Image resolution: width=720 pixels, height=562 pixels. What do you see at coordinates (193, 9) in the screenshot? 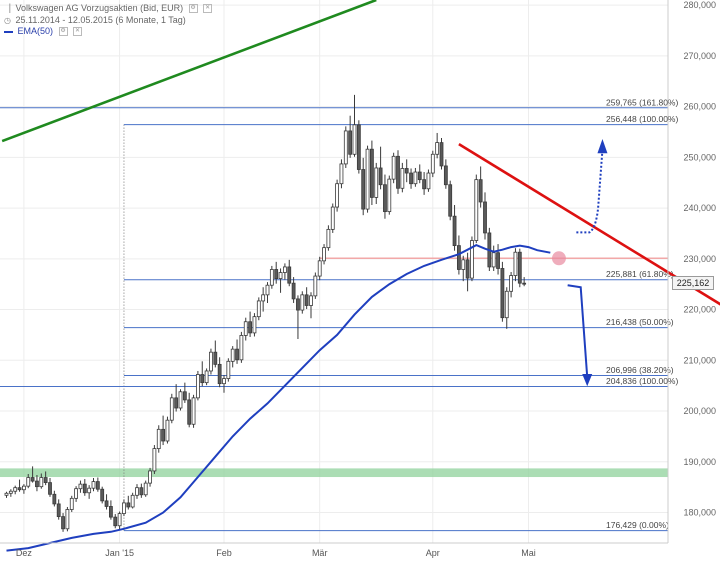
I see `settings-icon: ⚙` at bounding box center [193, 9].